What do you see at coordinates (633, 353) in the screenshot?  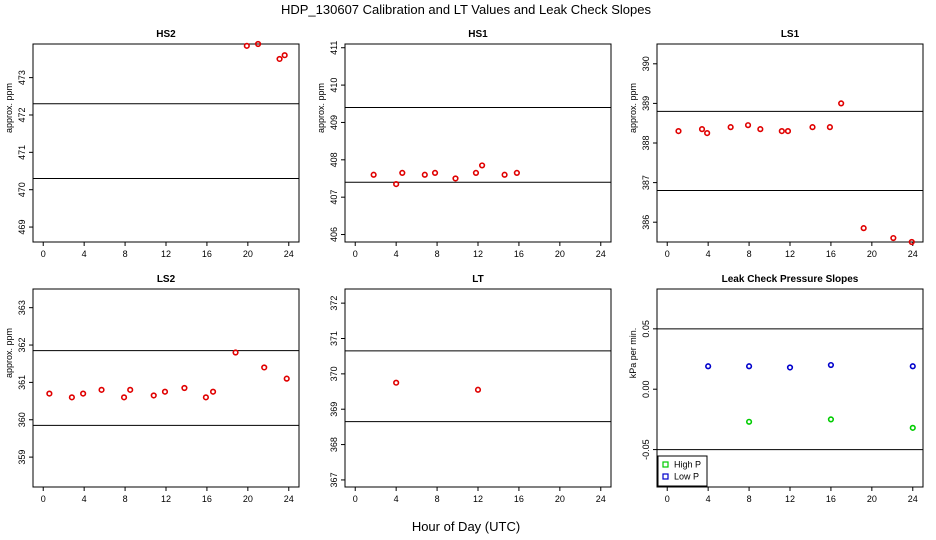 I see `y-axis-label: kPa per min.` at bounding box center [633, 353].